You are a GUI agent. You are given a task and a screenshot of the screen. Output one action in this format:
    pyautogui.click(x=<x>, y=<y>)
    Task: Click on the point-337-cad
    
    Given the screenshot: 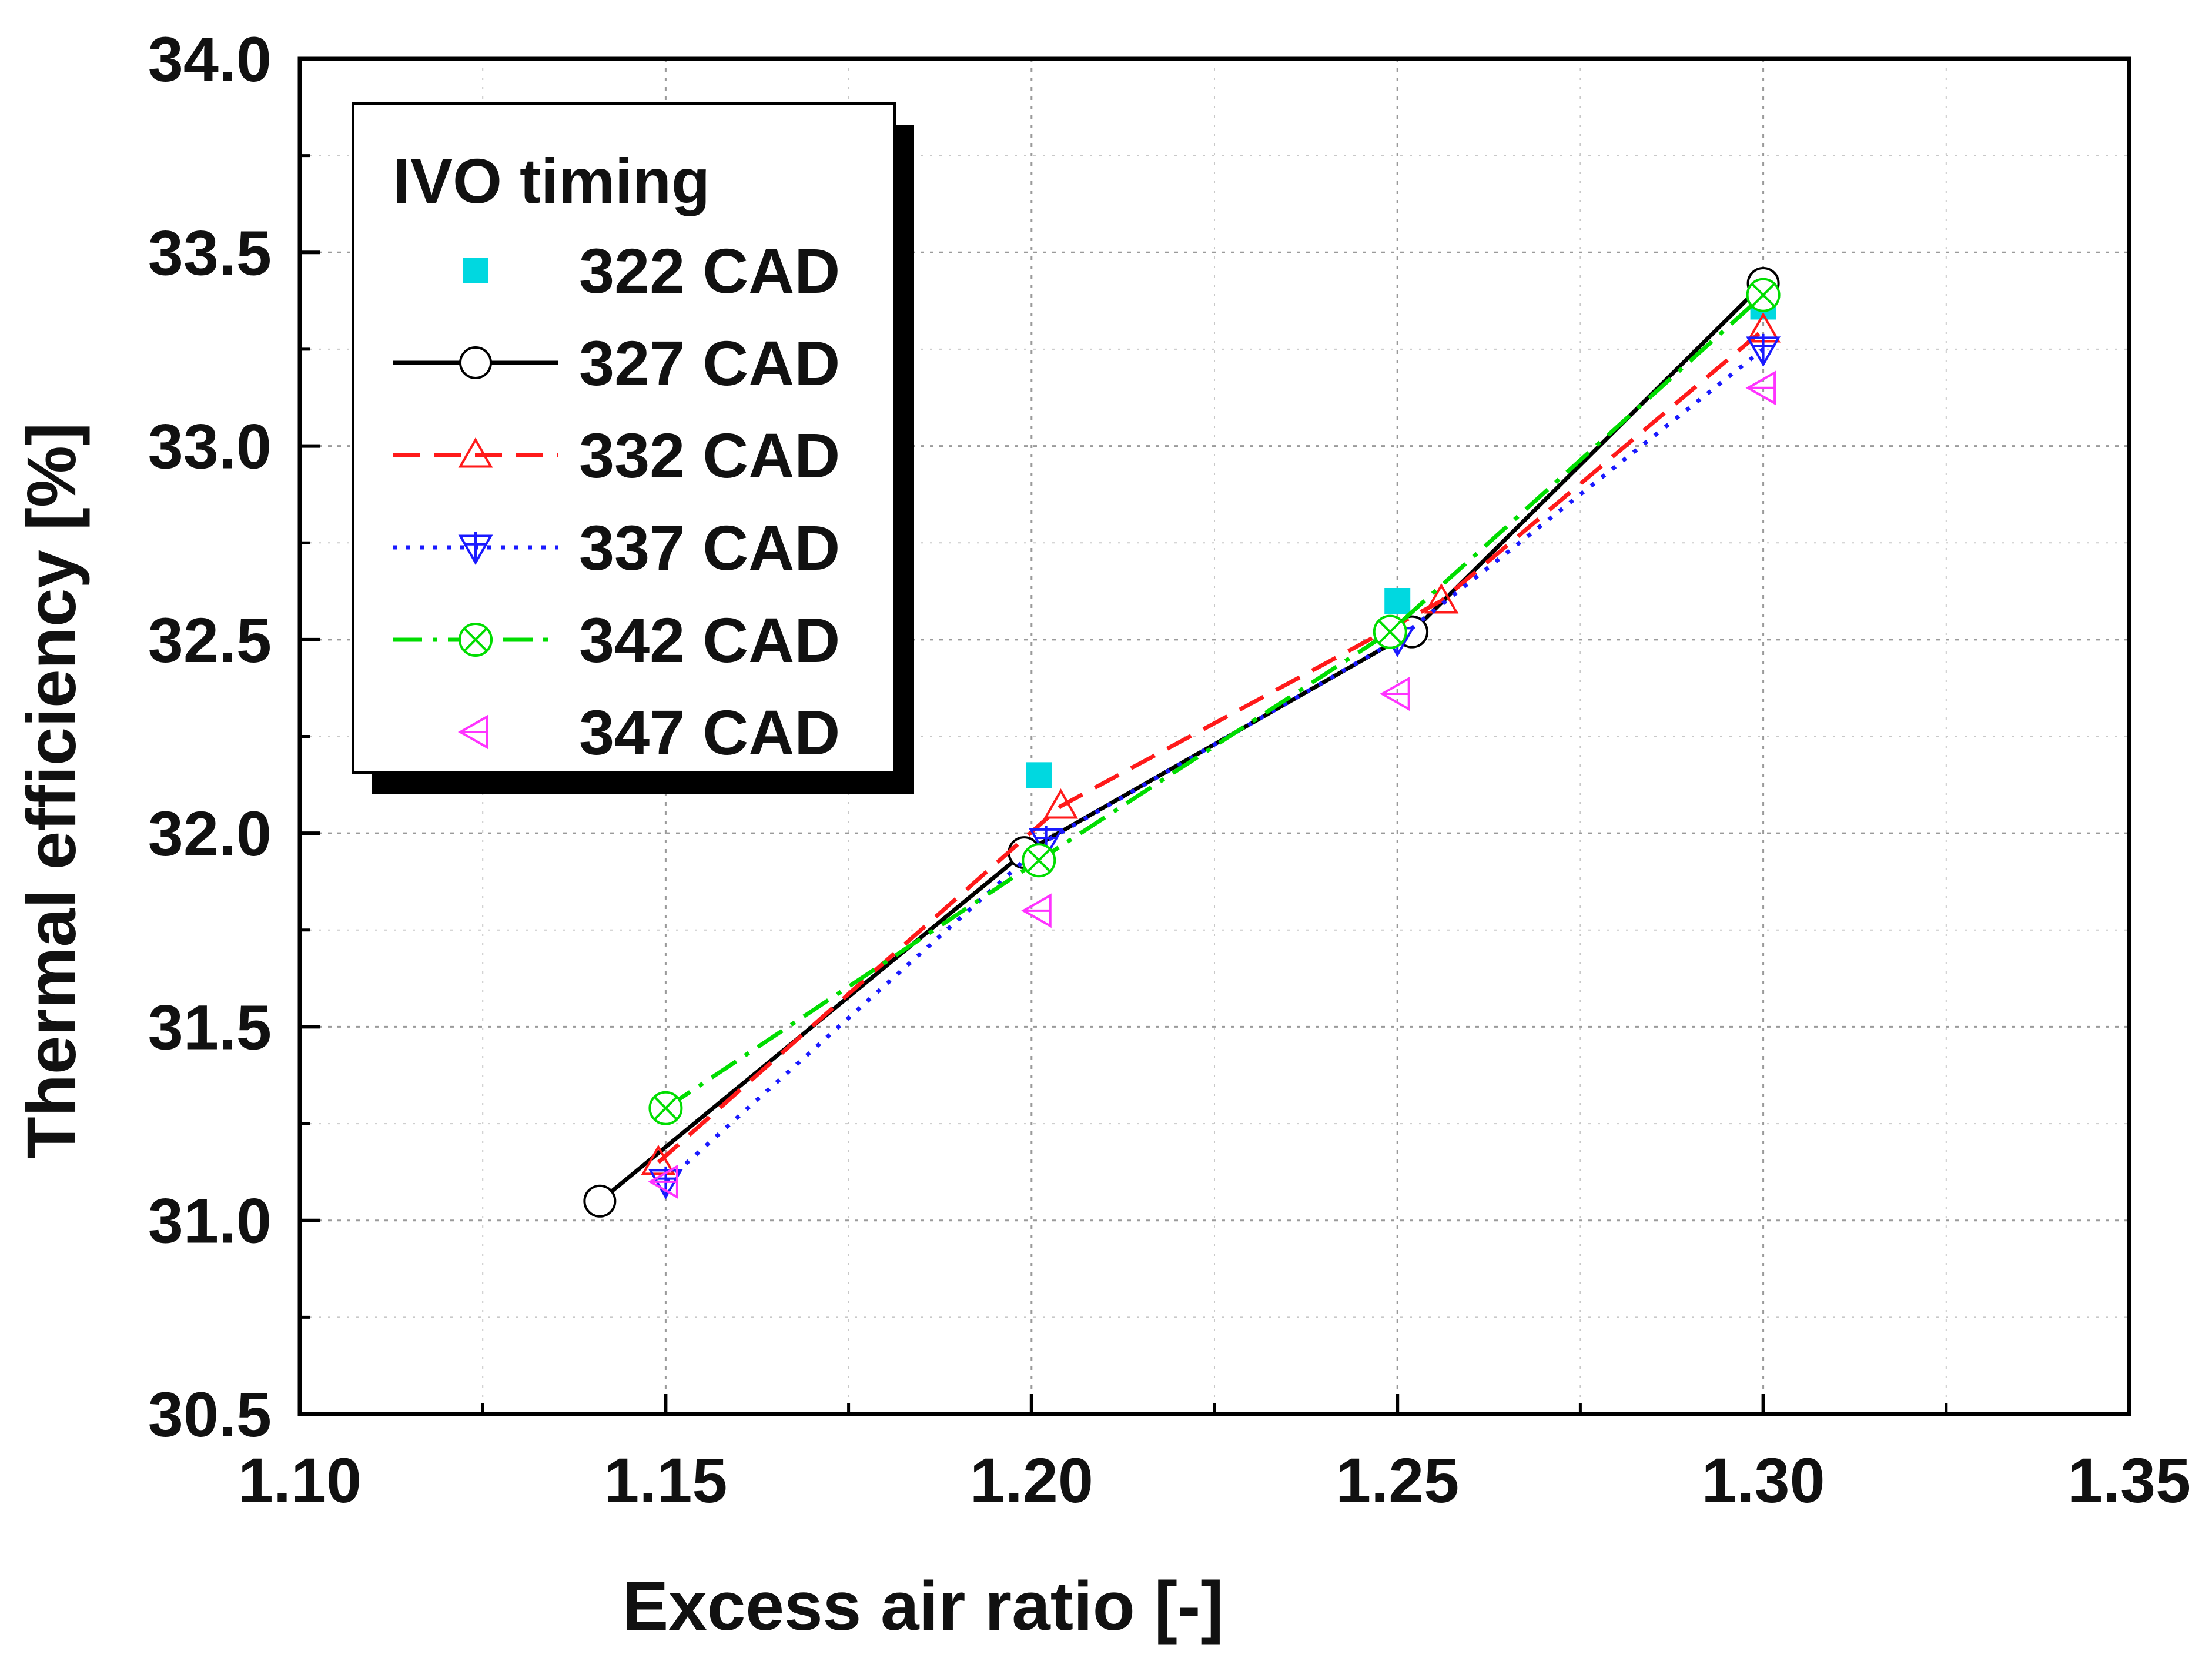 What is the action you would take?
    pyautogui.click(x=1764, y=350)
    